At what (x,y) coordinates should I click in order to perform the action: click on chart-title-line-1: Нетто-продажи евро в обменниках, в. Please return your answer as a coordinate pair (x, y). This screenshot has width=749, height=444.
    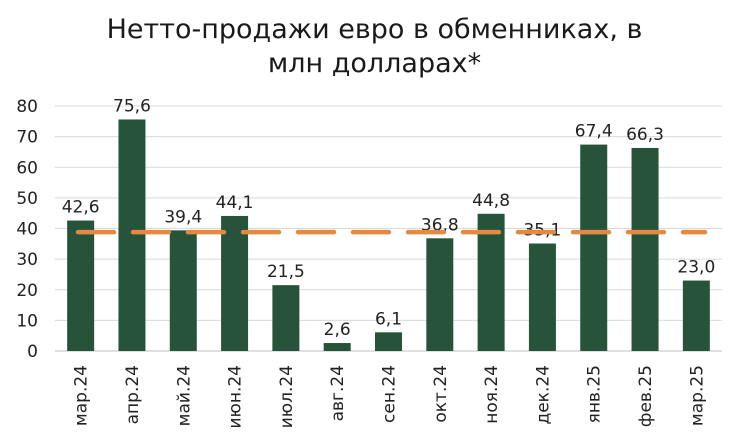
    Looking at the image, I should click on (374, 29).